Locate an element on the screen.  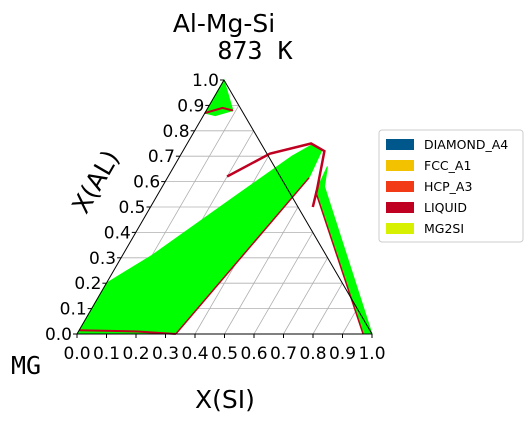
y-tick-label: 0.5 is located at coordinates (131, 208).